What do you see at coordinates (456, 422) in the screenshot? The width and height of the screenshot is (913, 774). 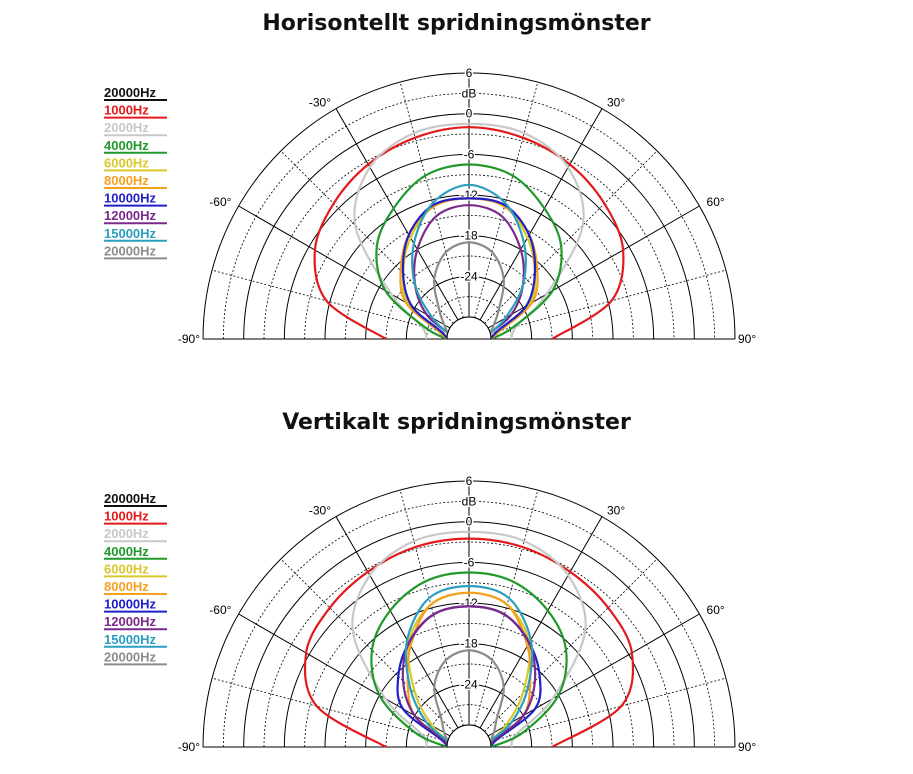 I see `chart-title-vertical: Vertikalt spridningsmönster` at bounding box center [456, 422].